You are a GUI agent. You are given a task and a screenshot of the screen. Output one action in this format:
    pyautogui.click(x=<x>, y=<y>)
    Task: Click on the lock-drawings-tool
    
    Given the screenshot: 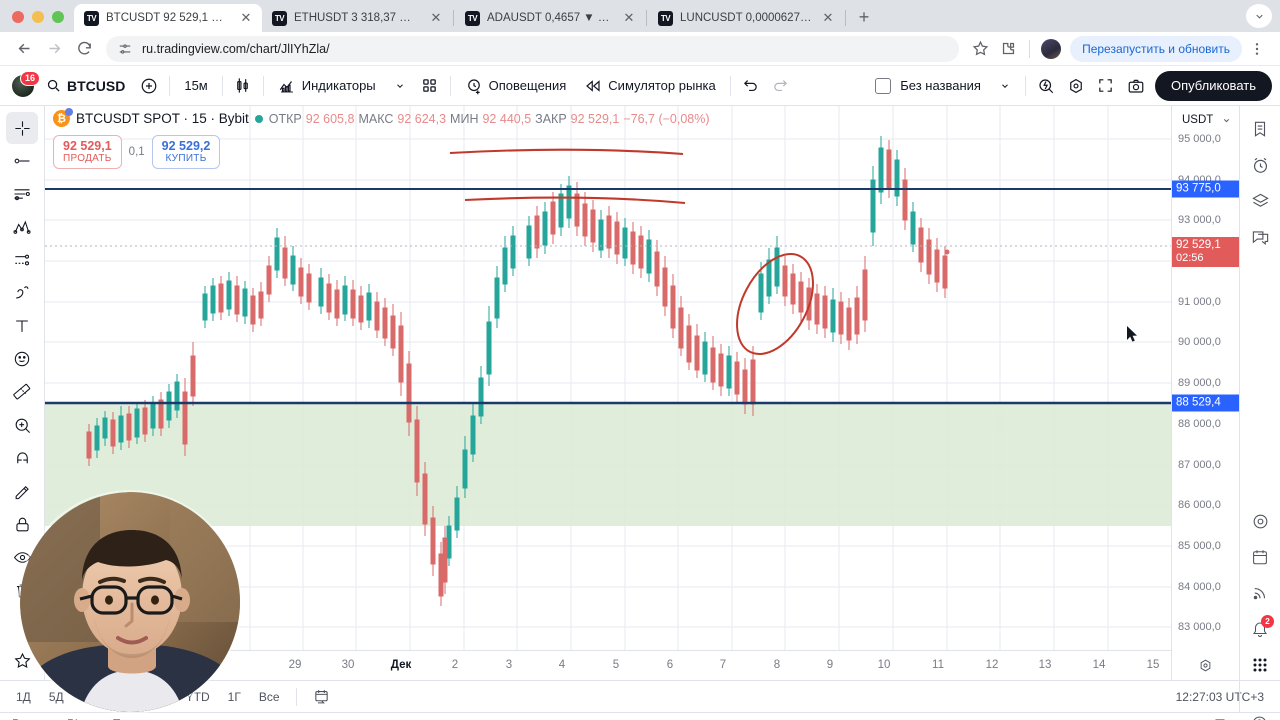 What is the action you would take?
    pyautogui.click(x=22, y=524)
    